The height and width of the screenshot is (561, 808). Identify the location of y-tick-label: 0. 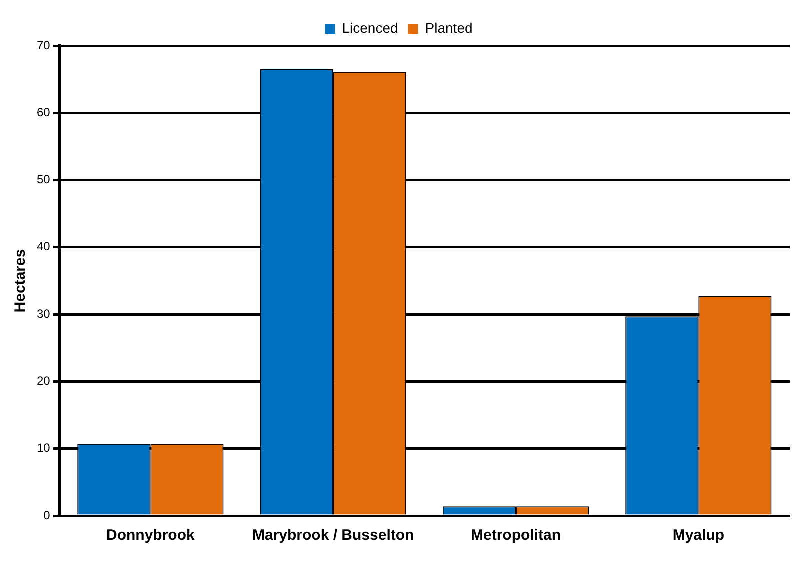
(47, 515).